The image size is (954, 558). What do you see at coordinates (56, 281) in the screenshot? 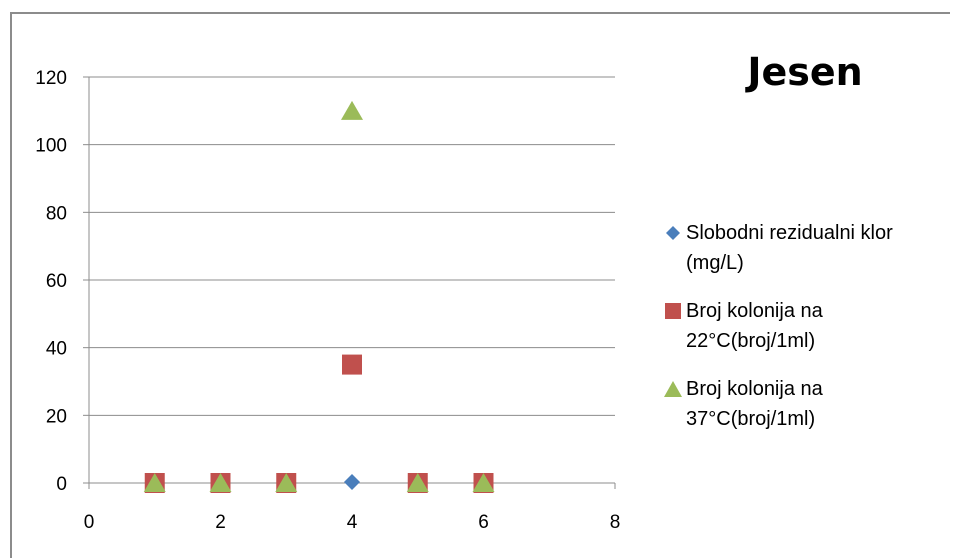
I see `y-tick-label: 60` at bounding box center [56, 281].